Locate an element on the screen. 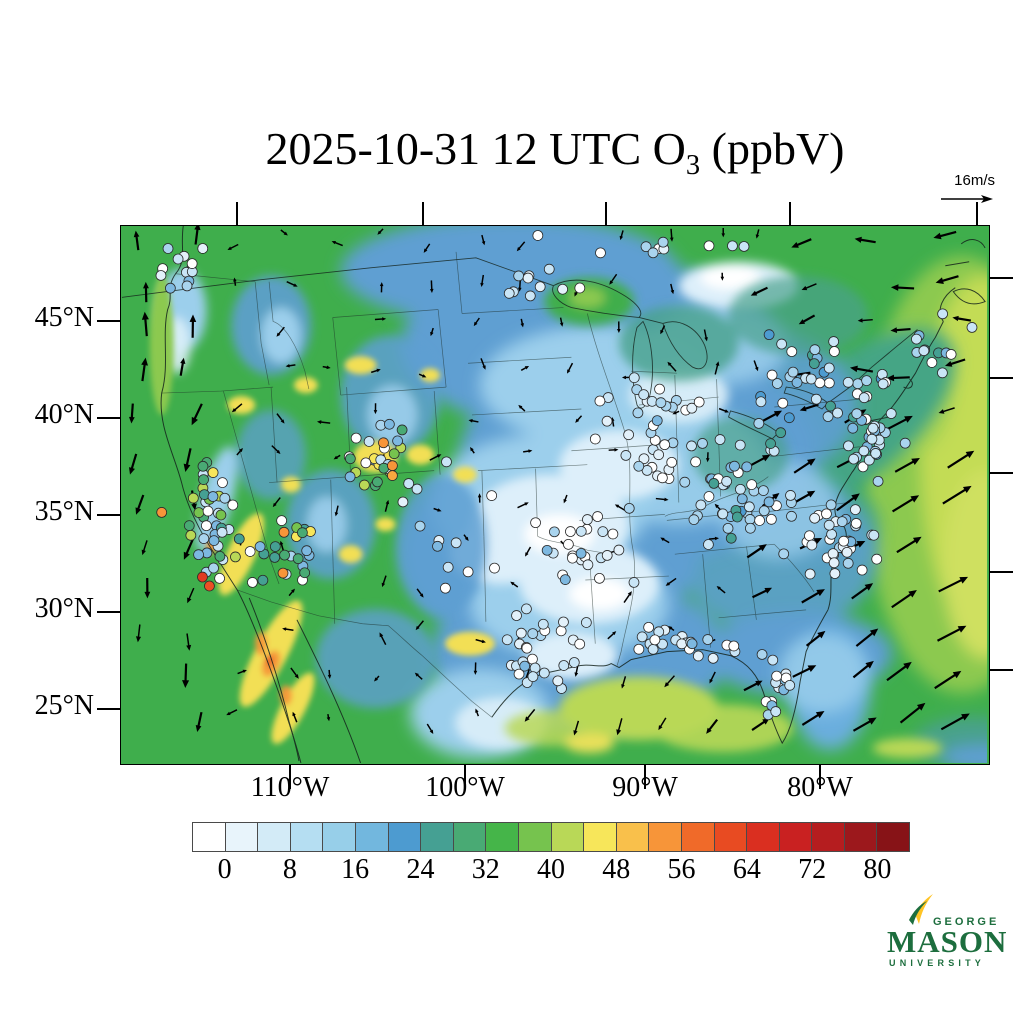 This screenshot has height=1024, width=1024. colorbar-tick-label: 48 is located at coordinates (616, 869).